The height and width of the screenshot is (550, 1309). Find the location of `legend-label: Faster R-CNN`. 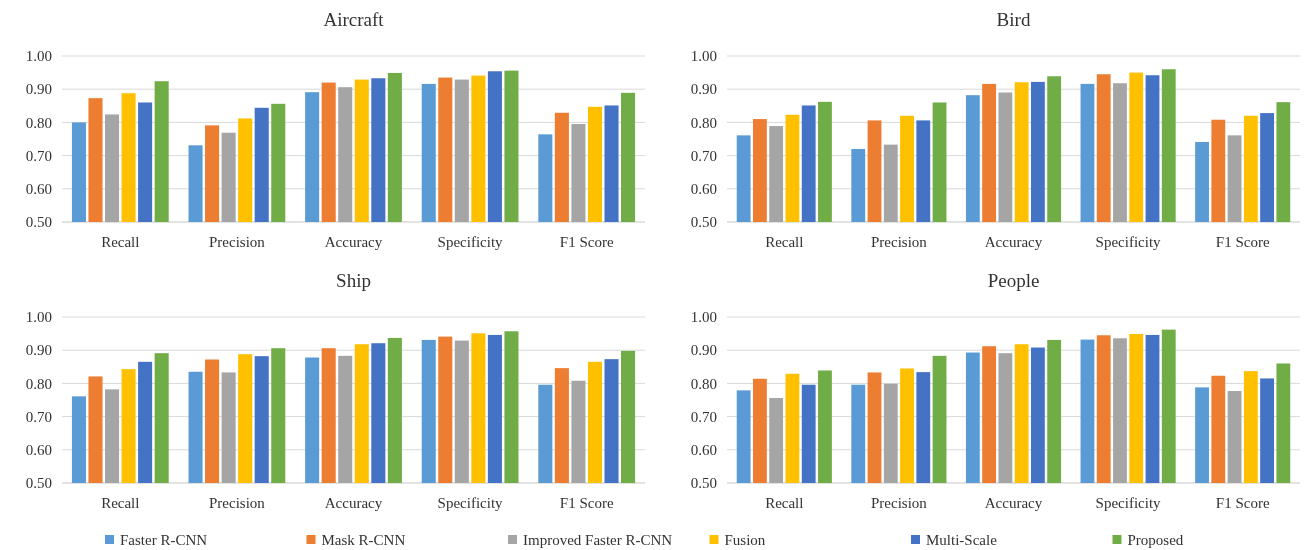

legend-label: Faster R-CNN is located at coordinates (164, 540).